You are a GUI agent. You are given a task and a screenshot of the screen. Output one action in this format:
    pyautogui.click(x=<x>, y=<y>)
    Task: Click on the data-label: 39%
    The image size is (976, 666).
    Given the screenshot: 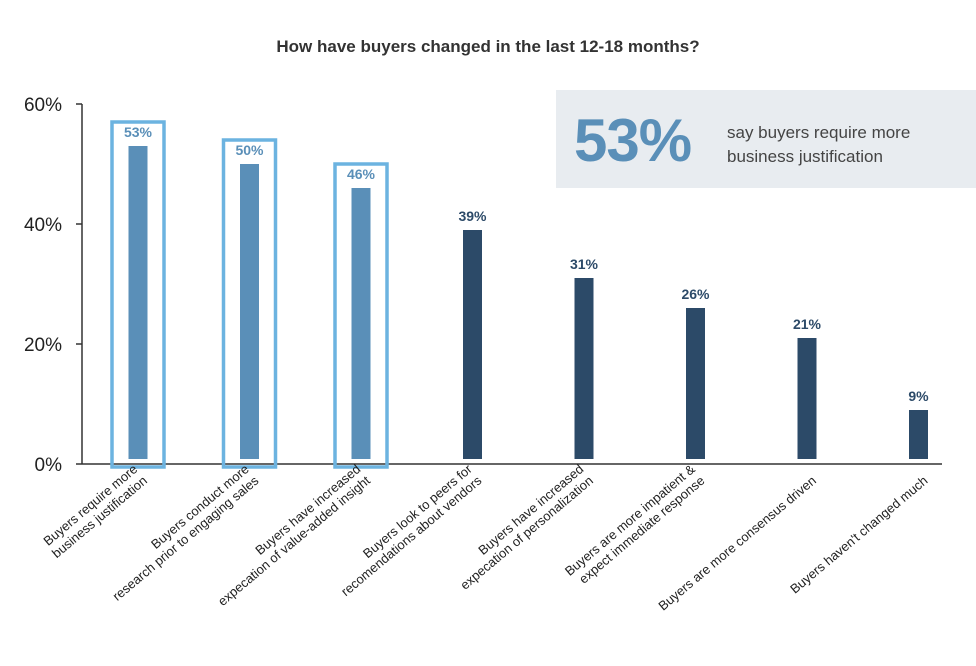 What is the action you would take?
    pyautogui.click(x=472, y=216)
    